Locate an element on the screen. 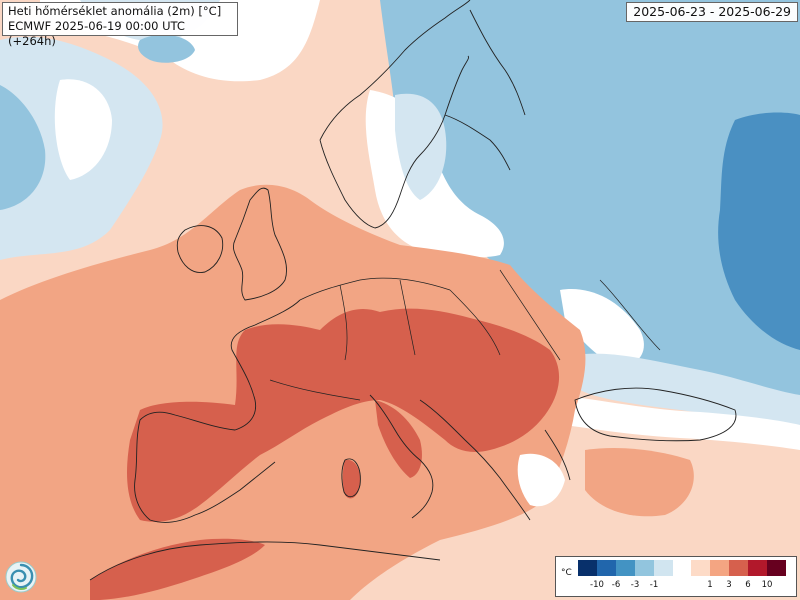 This screenshot has width=800, height=600. coastline-black-sea is located at coordinates (655, 414).